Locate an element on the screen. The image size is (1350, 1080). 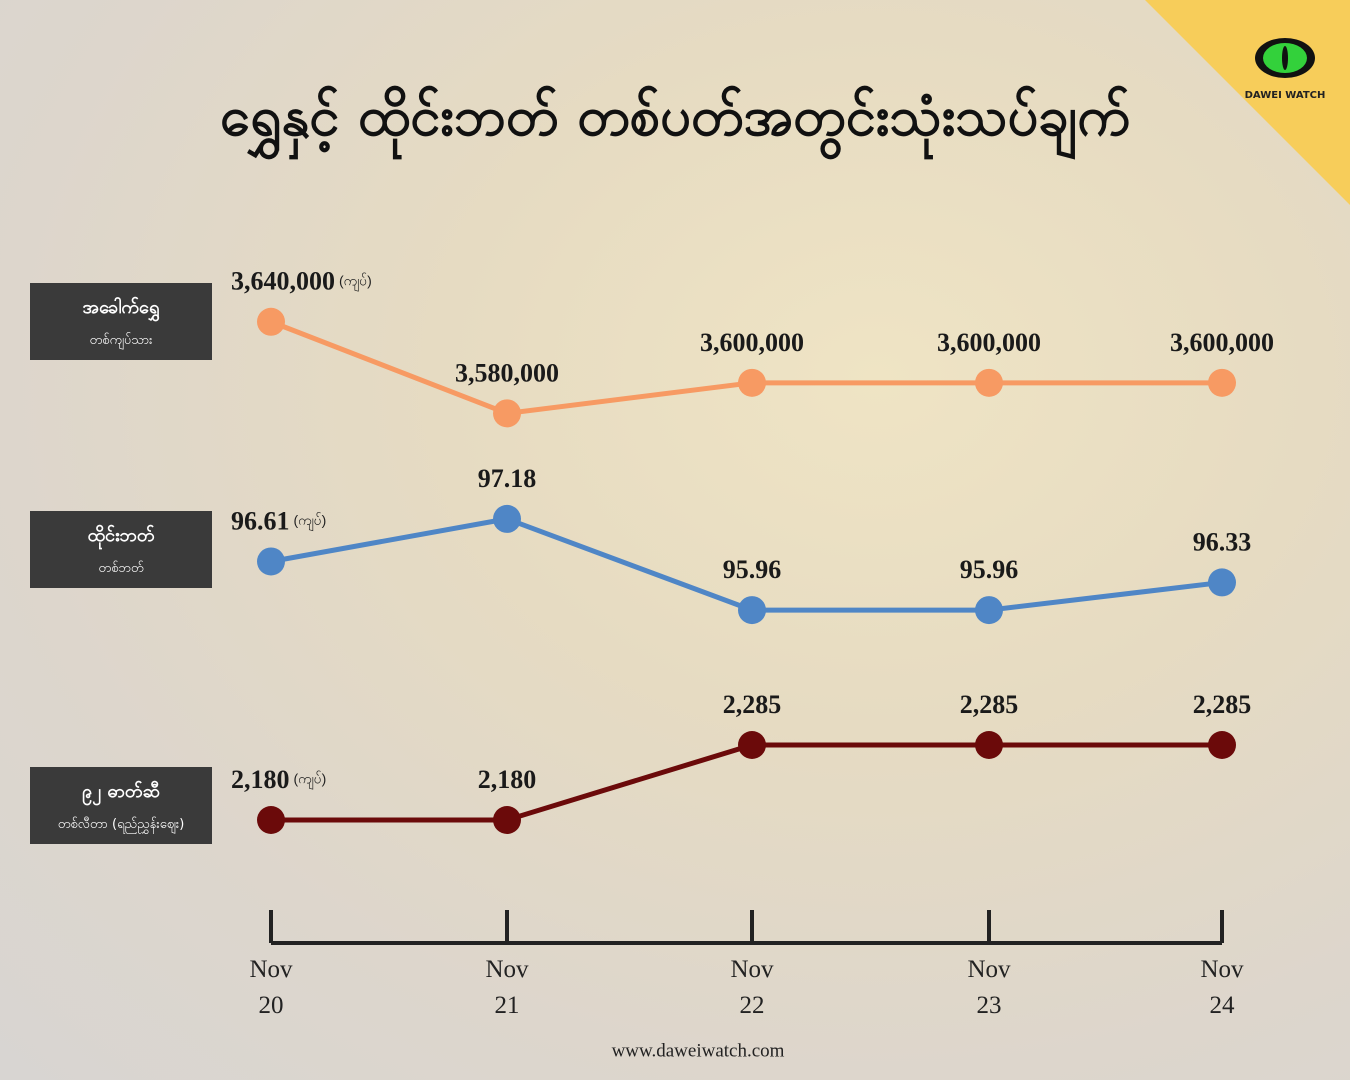
series-subtitle: တစ်ဘတ် is located at coordinates (121, 568).